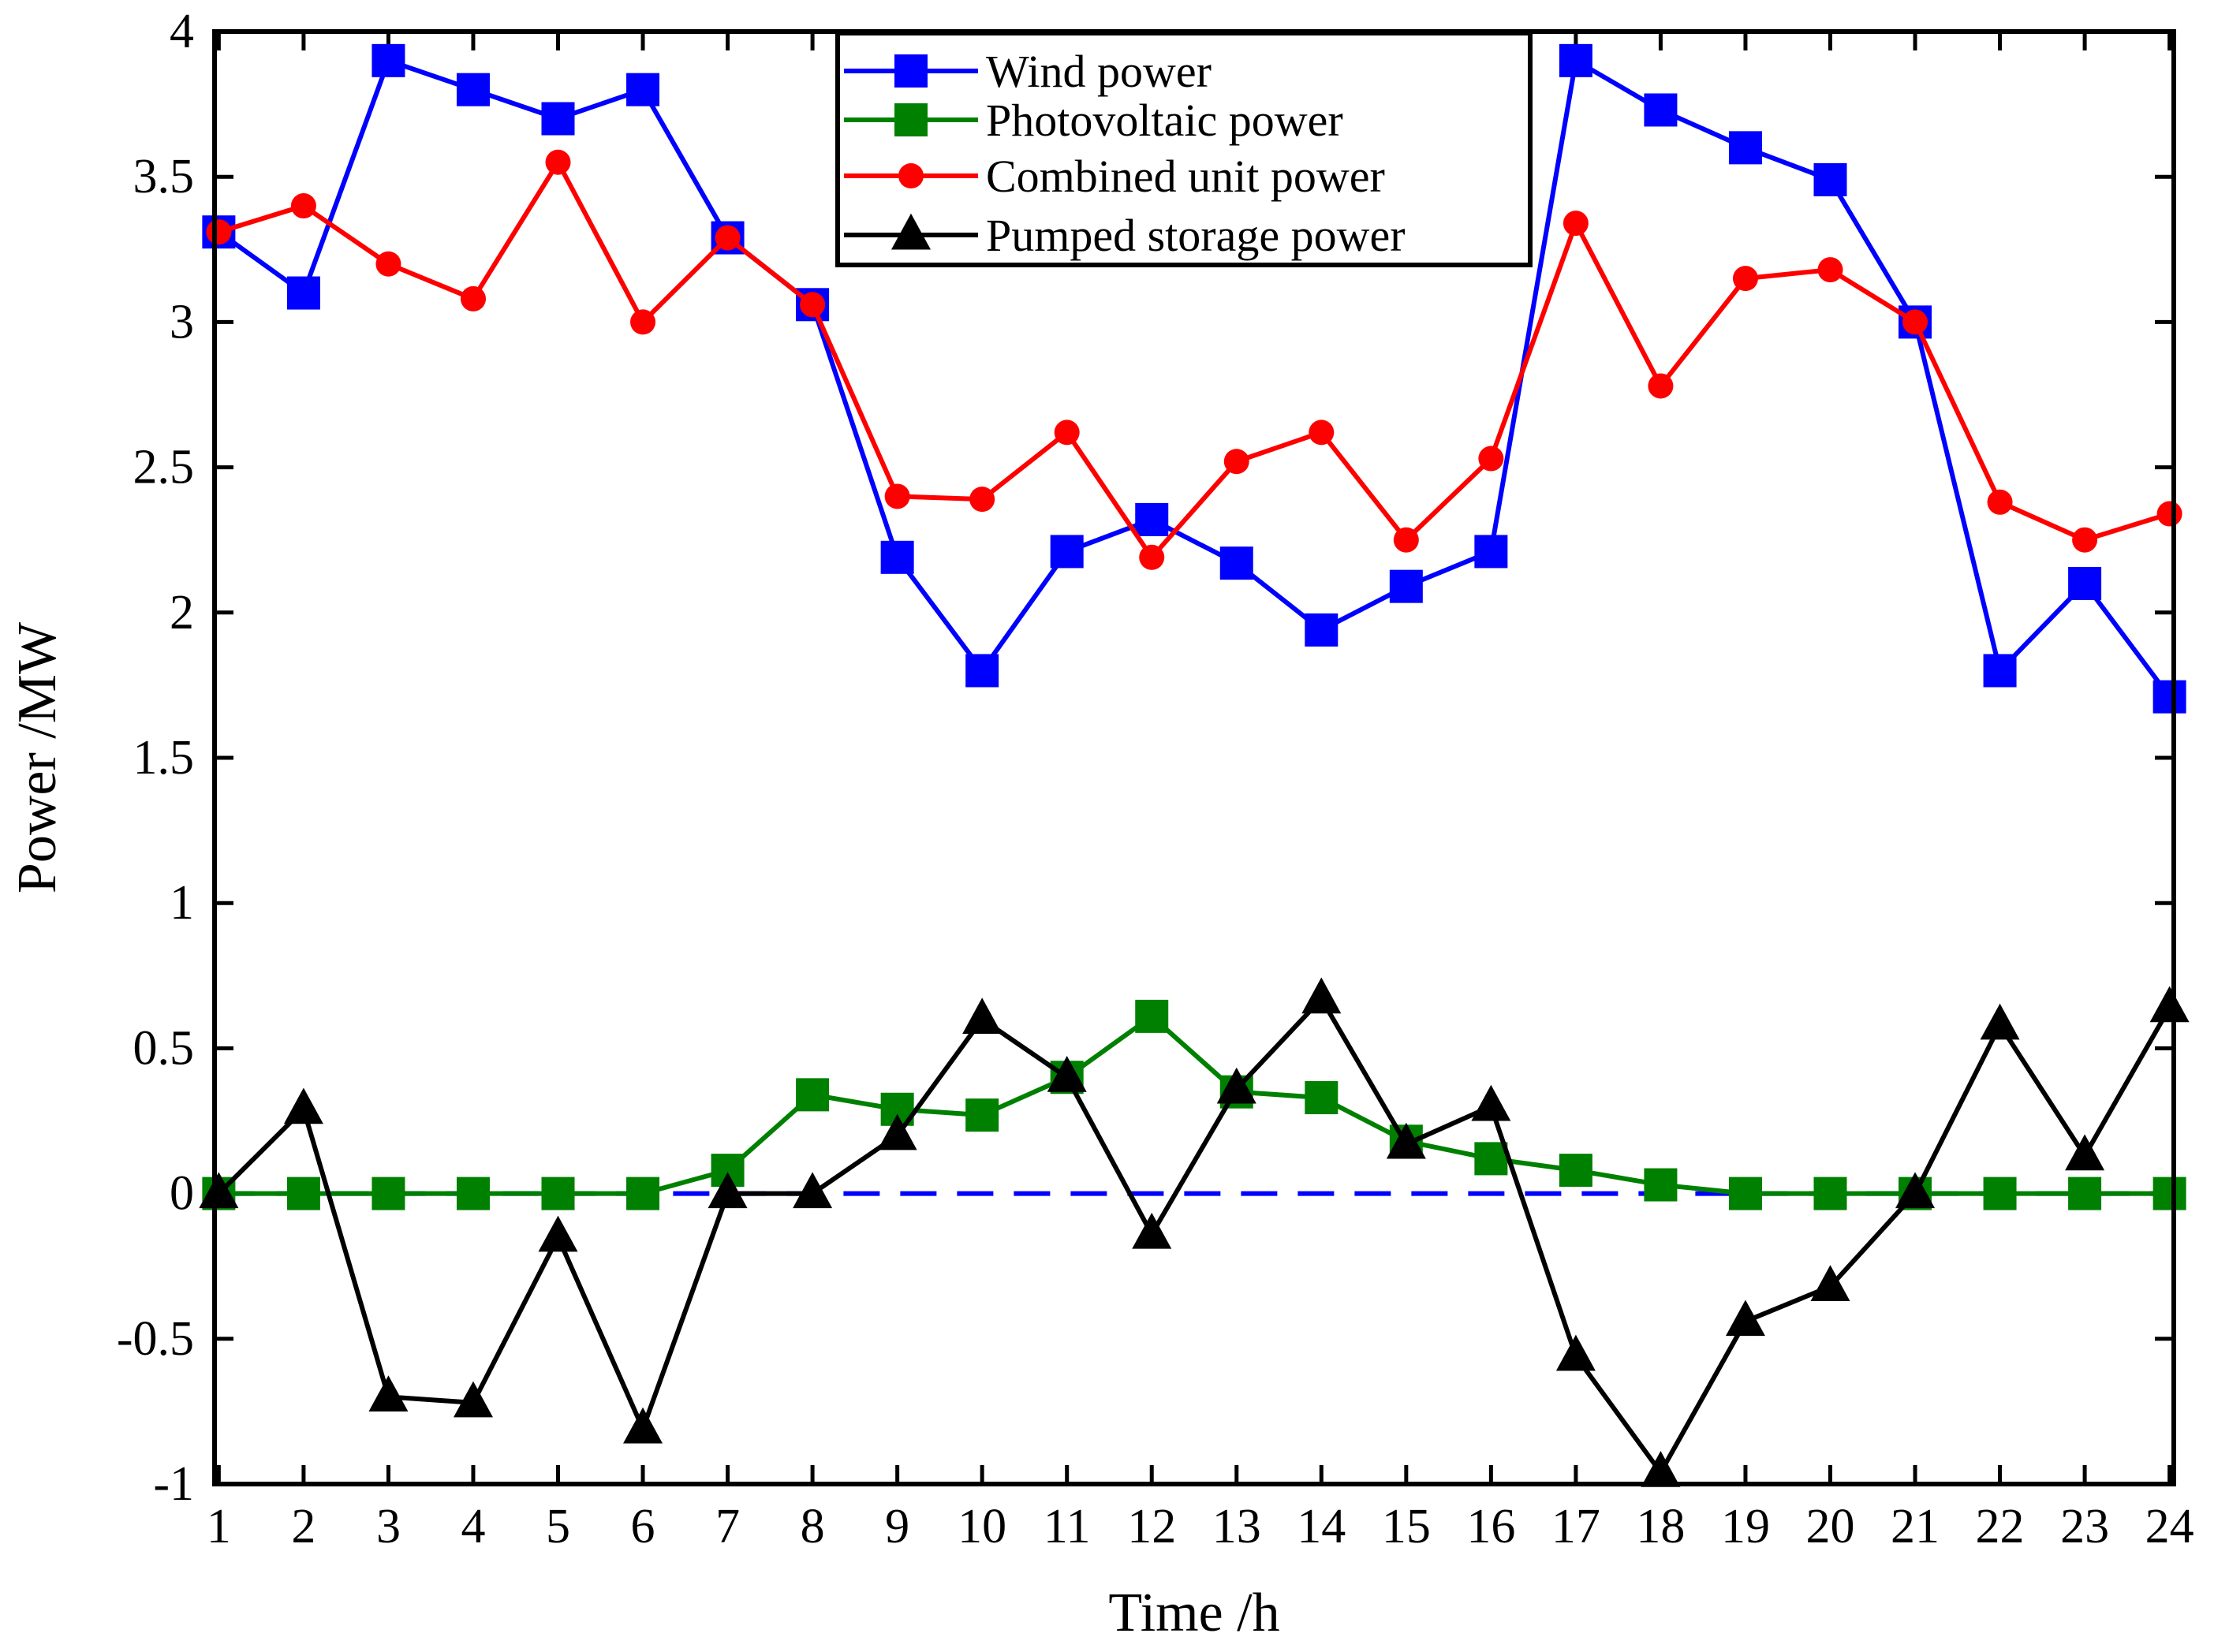 Image resolution: width=2229 pixels, height=1652 pixels. I want to click on x-tick-label: 6, so click(643, 1527).